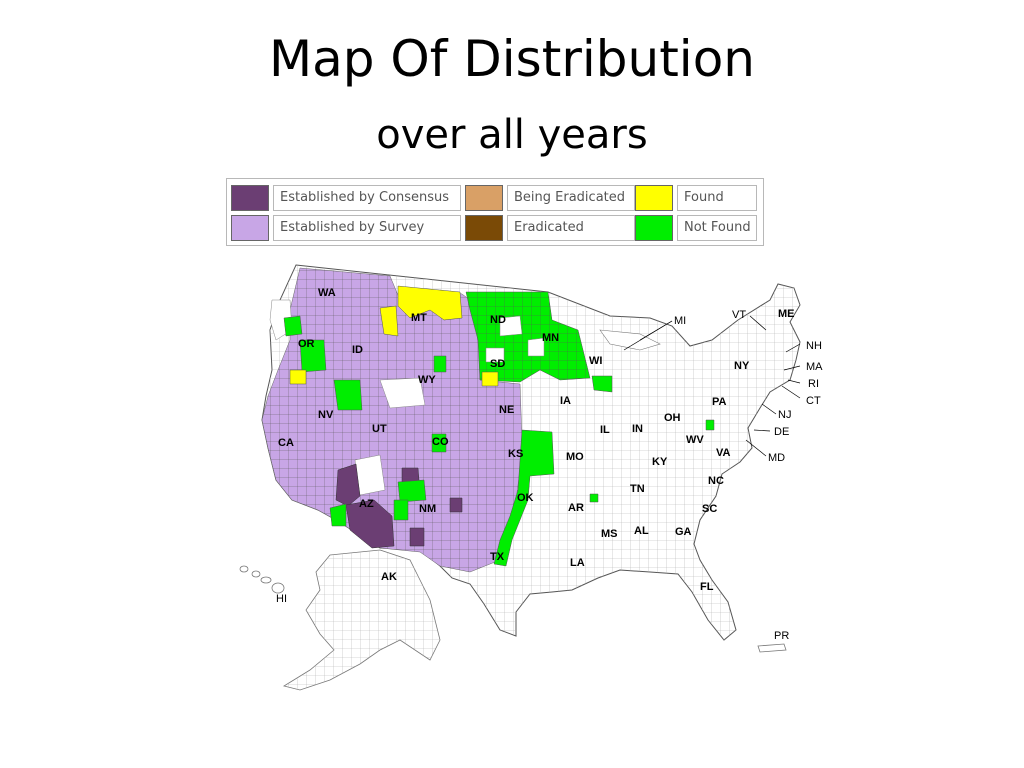 This screenshot has height=768, width=1024. Describe the element at coordinates (357, 350) in the screenshot. I see `state-label-id: ID` at that location.